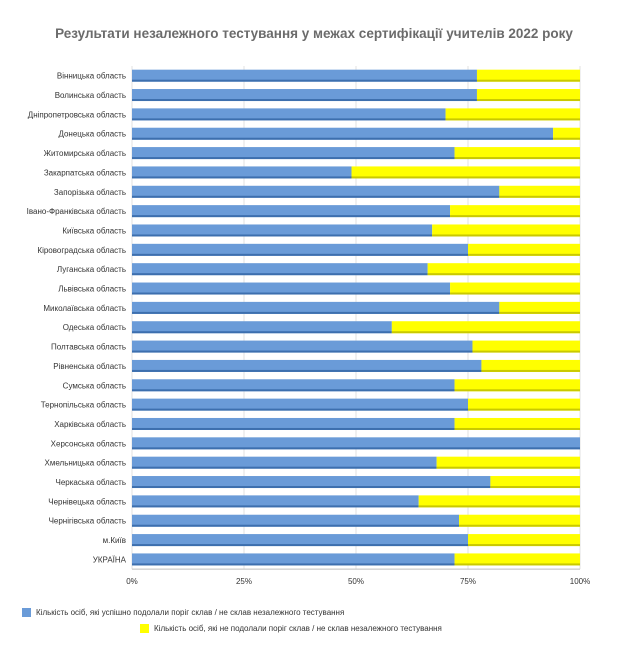  Describe the element at coordinates (144, 628) in the screenshot. I see `legend-swatch-failed` at that location.